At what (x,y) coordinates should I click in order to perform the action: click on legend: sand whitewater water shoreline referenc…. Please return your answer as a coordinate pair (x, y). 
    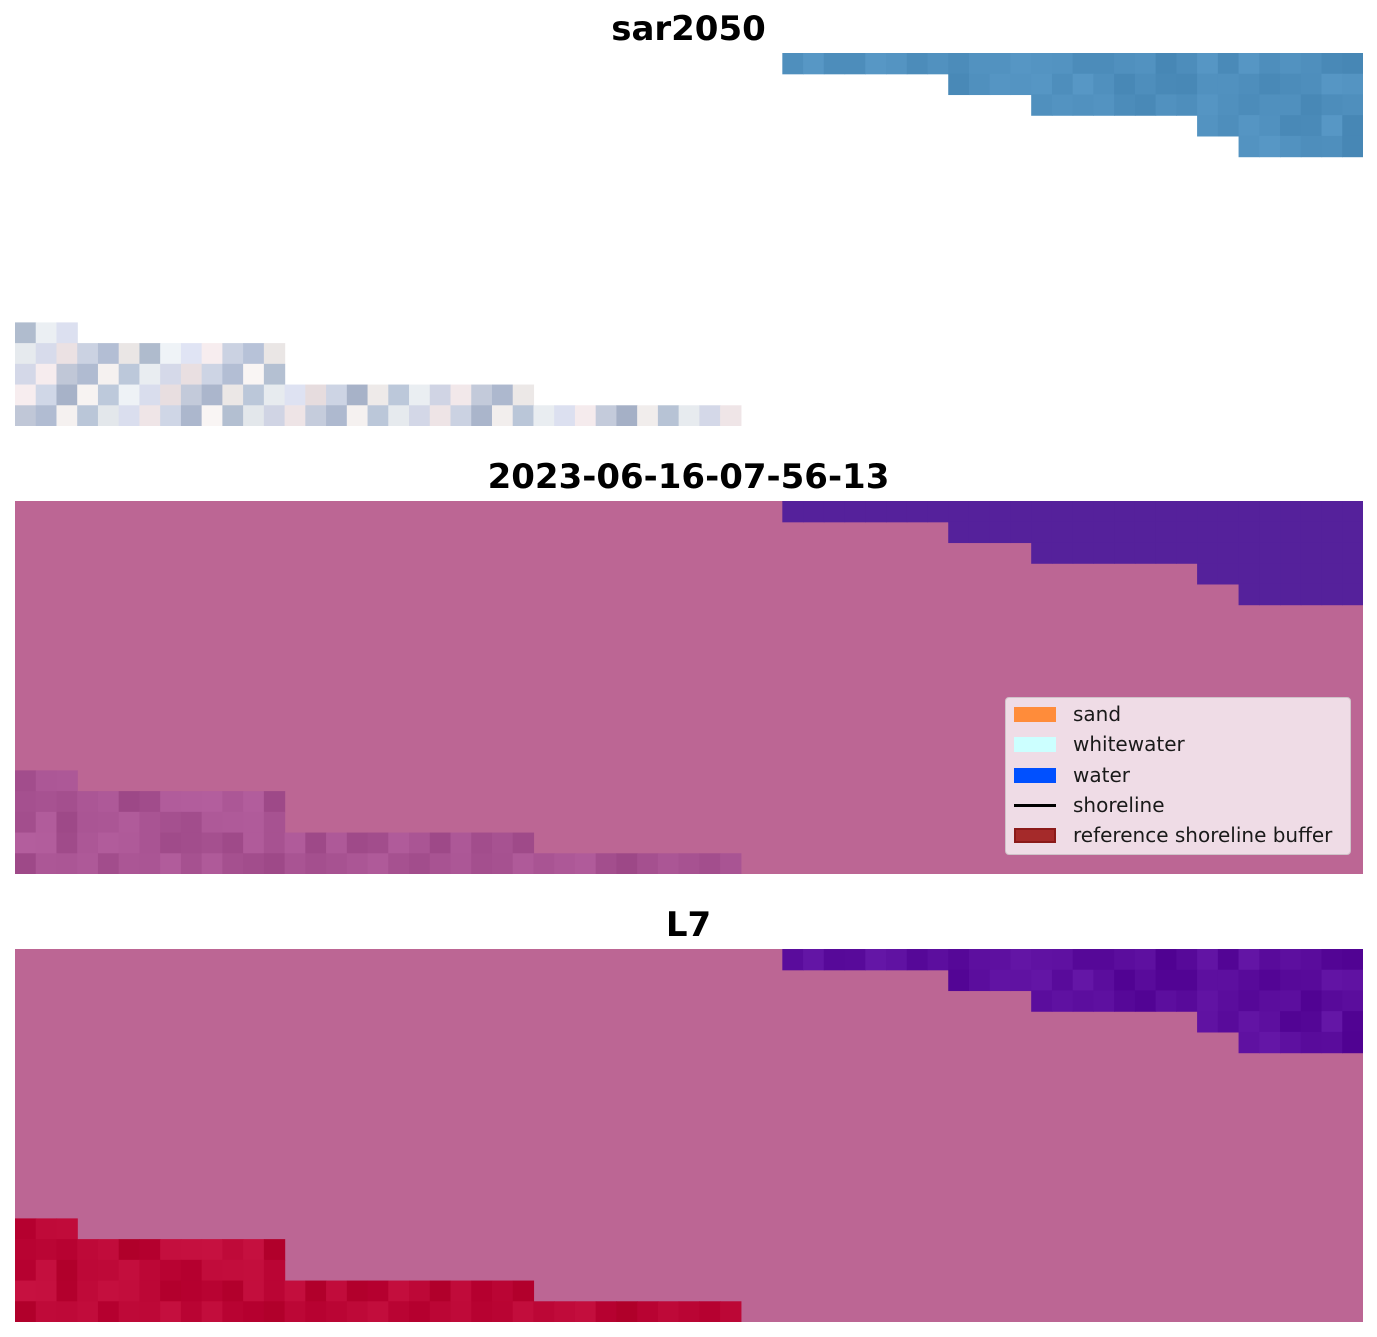
    Looking at the image, I should click on (1178, 776).